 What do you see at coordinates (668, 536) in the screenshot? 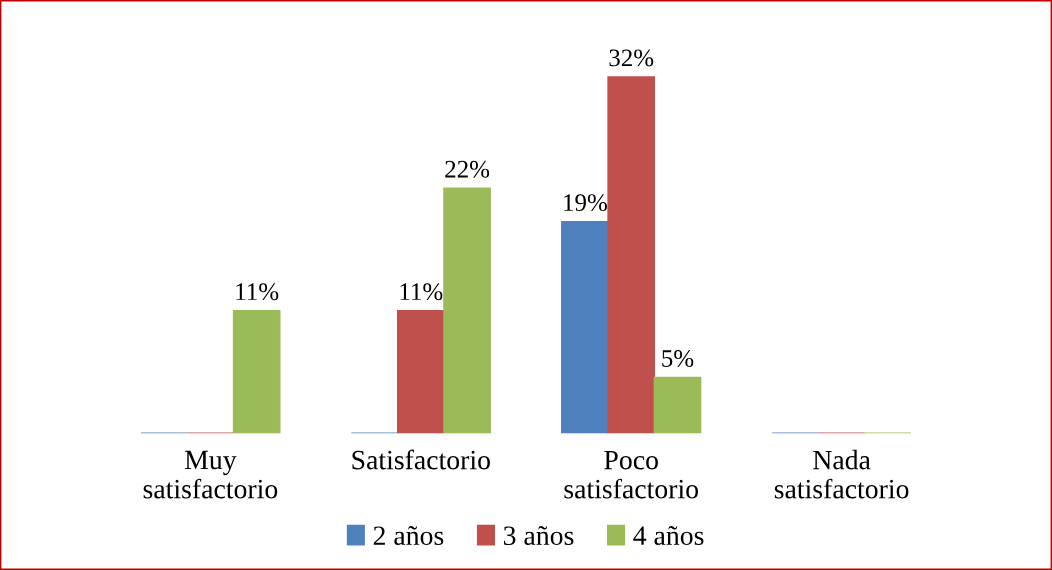
I see `legend-label: 4 años` at bounding box center [668, 536].